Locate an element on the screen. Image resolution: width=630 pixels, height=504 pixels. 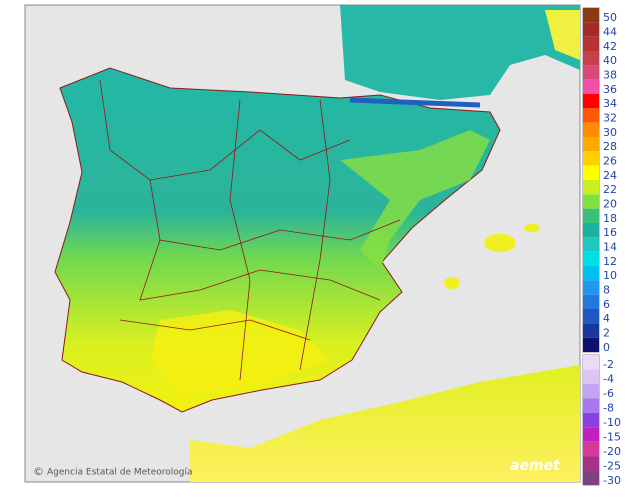
legend-label: 2 is located at coordinates (606, 333).